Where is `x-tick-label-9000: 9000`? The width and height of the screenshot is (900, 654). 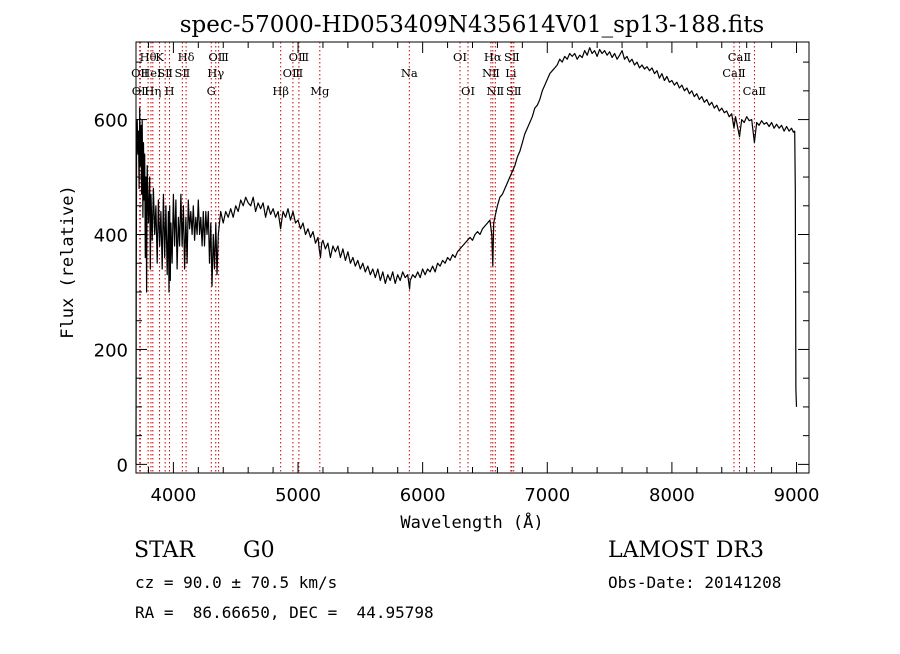 x-tick-label-9000: 9000 is located at coordinates (797, 495).